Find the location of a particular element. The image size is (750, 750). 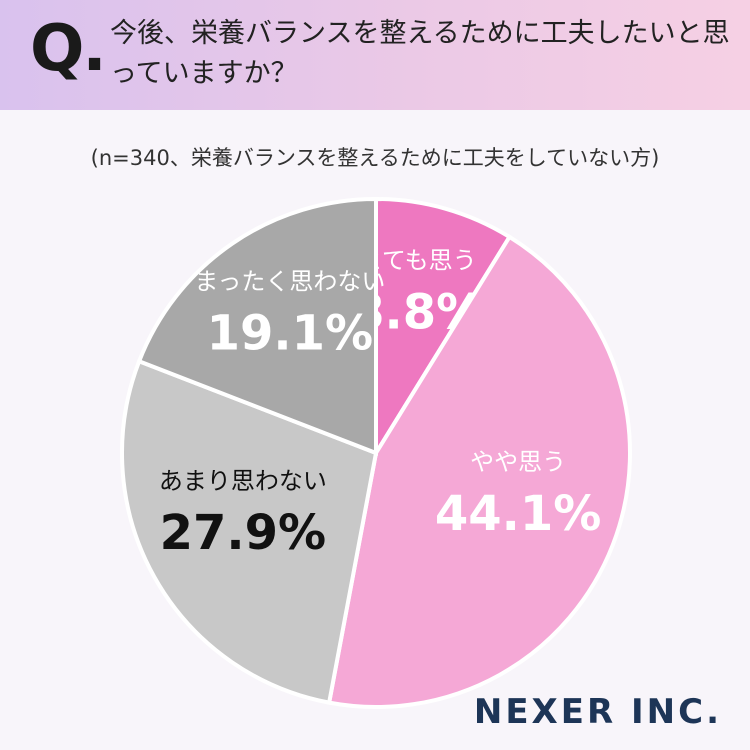

question-mark: Q. is located at coordinates (68, 49).